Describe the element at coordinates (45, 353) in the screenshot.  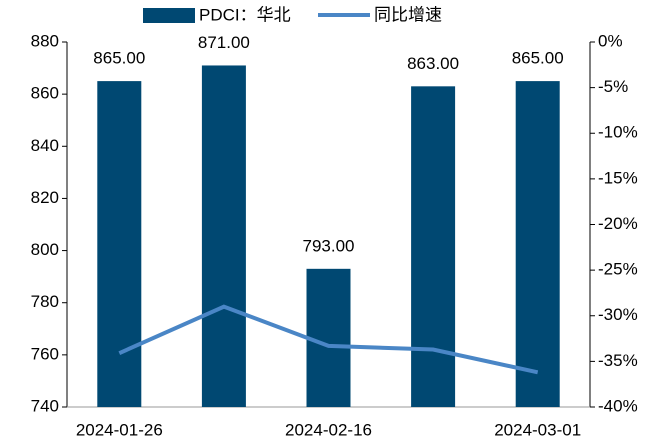
I see `y-tick-label: 760` at that location.